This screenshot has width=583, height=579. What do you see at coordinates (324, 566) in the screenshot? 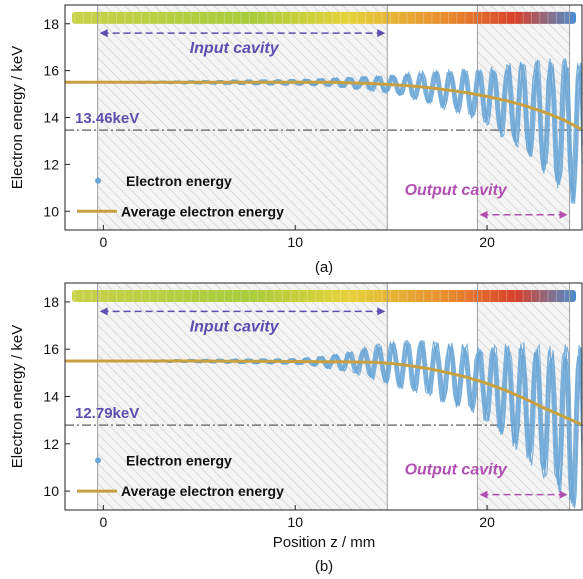
I see `panel-label: (b)` at bounding box center [324, 566].